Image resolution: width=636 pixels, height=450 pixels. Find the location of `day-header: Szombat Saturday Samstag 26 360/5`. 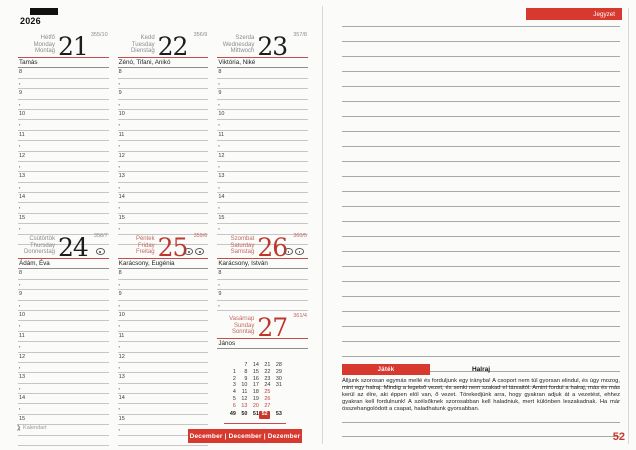

day-header: Szombat Saturday Samstag 26 360/5 is located at coordinates (262, 245).